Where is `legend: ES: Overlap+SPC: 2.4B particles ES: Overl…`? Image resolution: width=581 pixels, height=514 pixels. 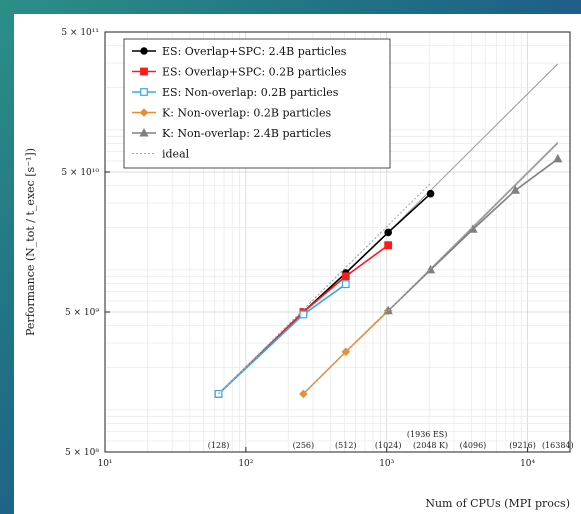 legend: ES: Overlap+SPC: 2.4B particles ES: Overl… is located at coordinates (257, 103).